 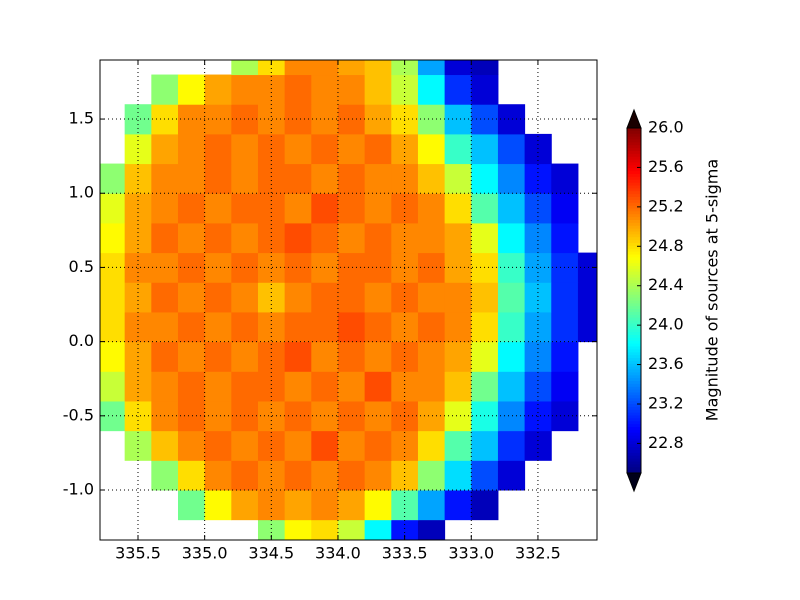 I want to click on x-tick-label: 335.0, so click(x=205, y=553).